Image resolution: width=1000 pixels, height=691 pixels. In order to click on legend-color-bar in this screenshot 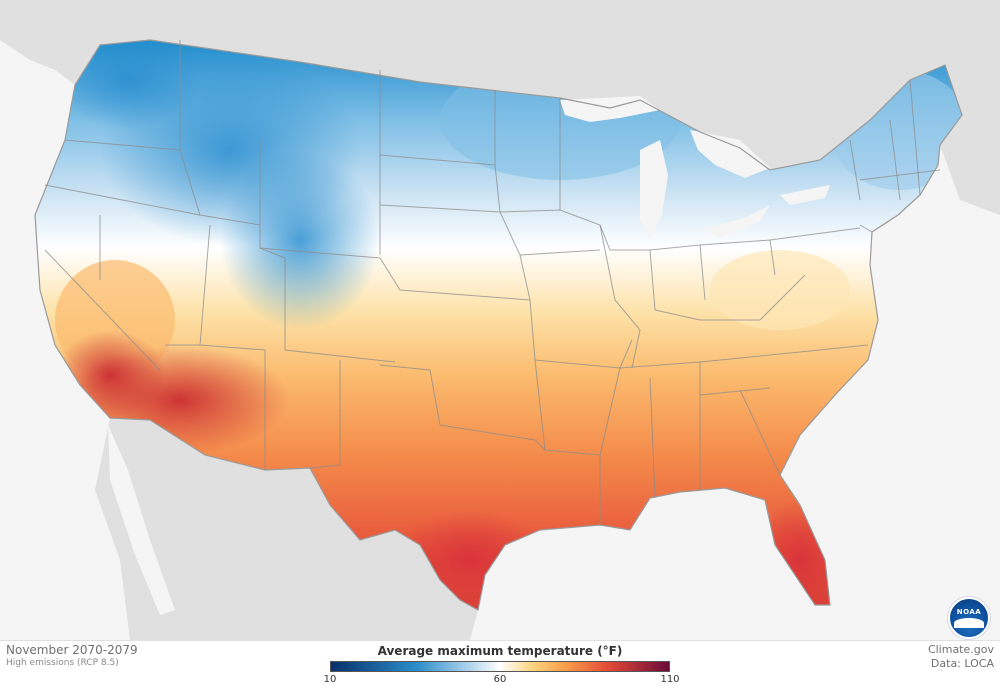, I will do `click(500, 666)`.